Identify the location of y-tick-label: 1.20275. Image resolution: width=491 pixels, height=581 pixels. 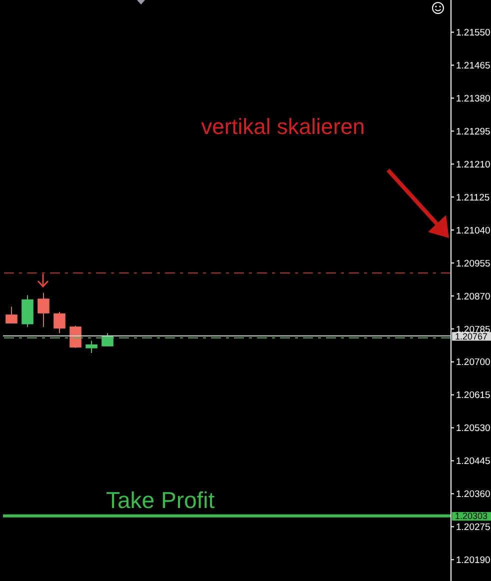
(473, 528).